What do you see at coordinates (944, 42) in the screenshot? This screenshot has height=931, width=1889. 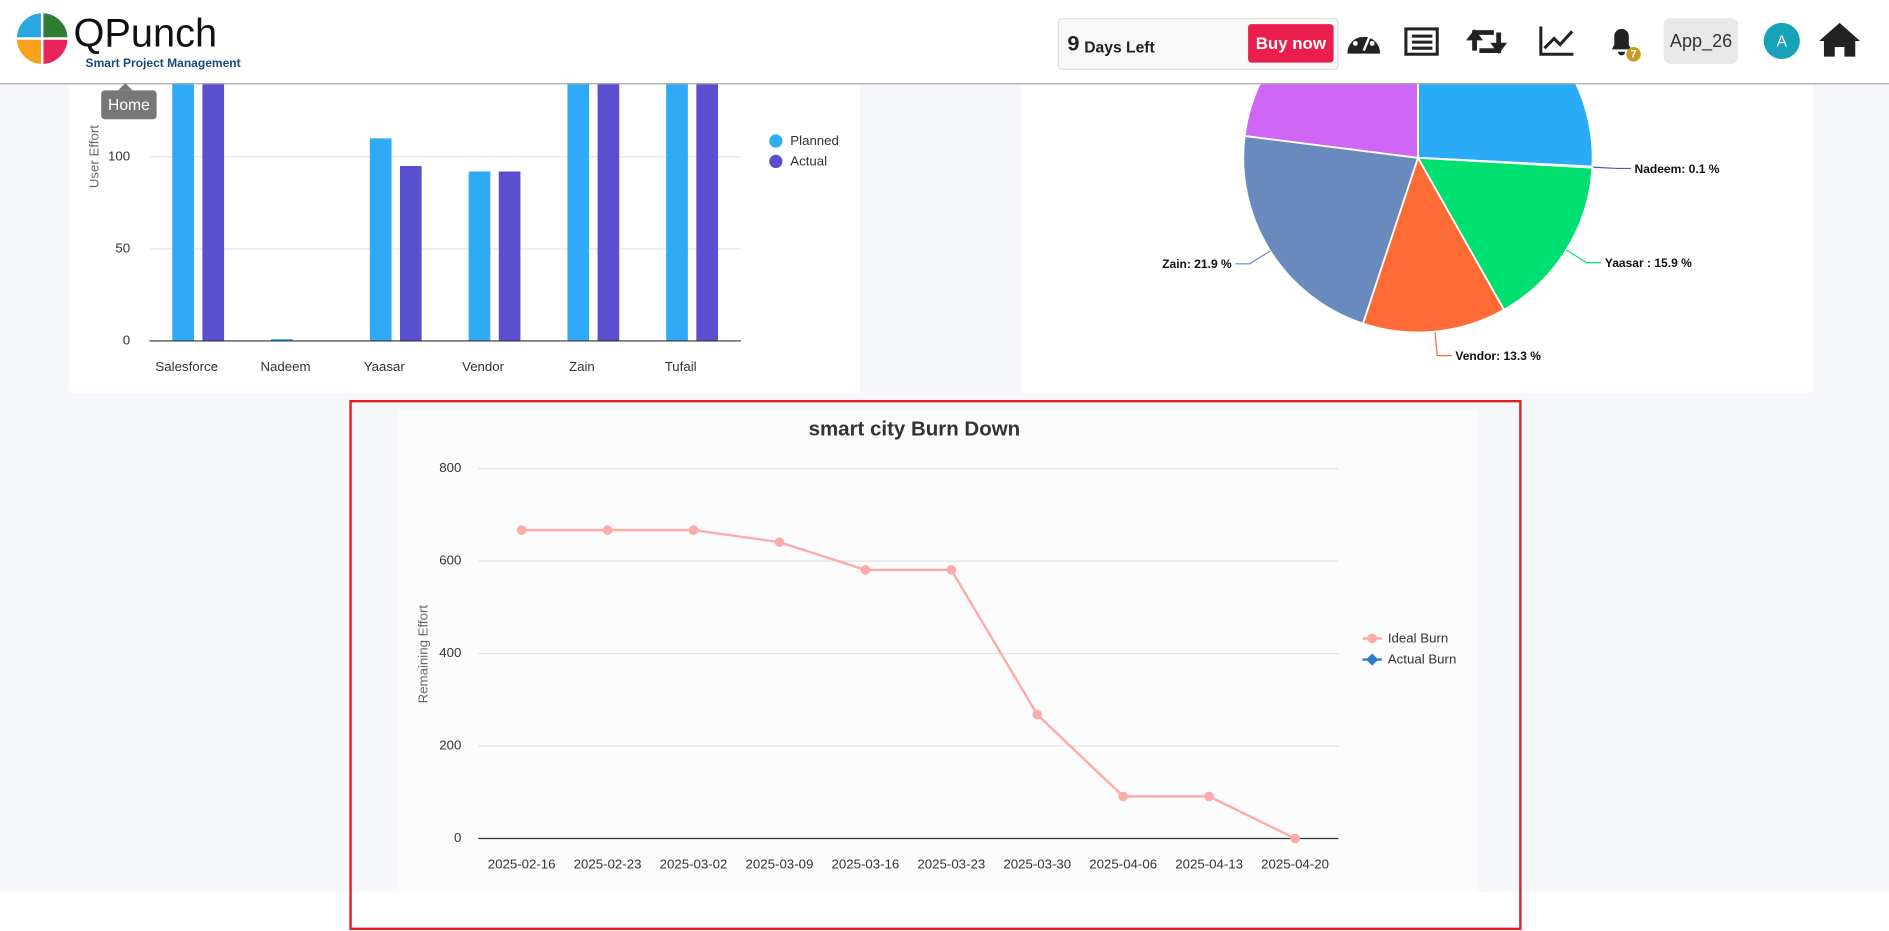 I see `header-bar` at bounding box center [944, 42].